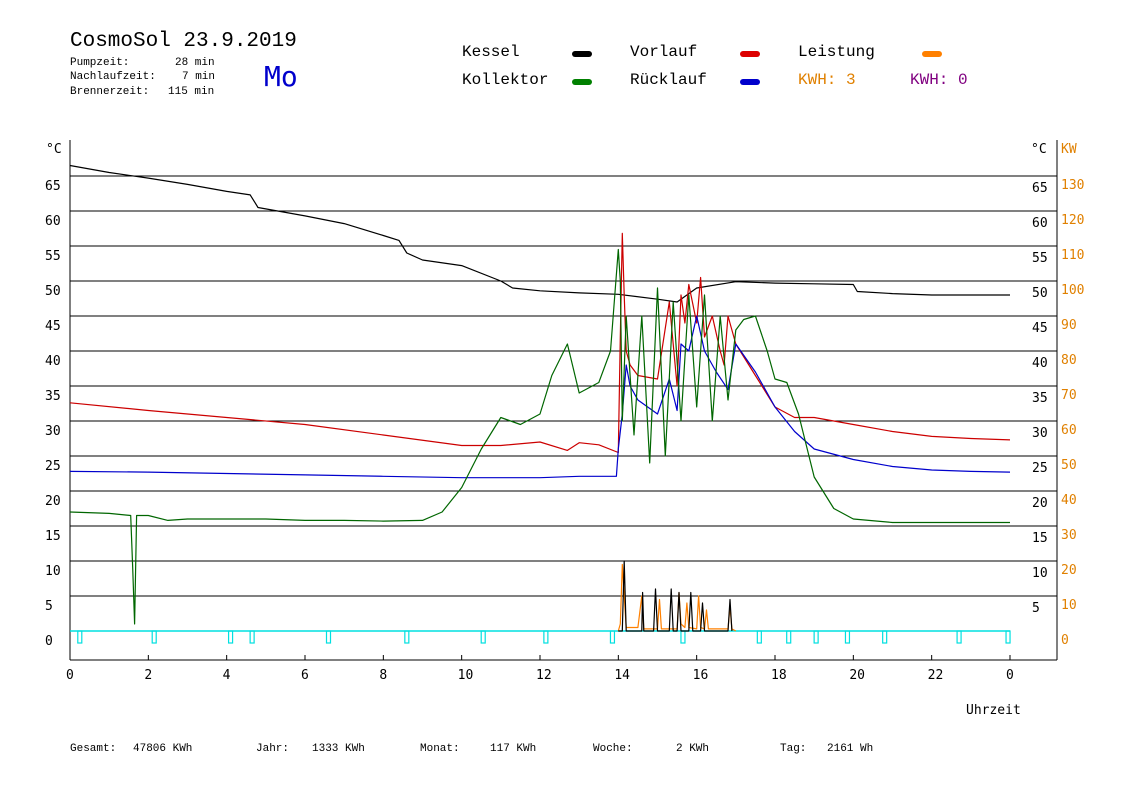  Describe the element at coordinates (932, 54) in the screenshot. I see `legend-swatch-leistung` at that location.